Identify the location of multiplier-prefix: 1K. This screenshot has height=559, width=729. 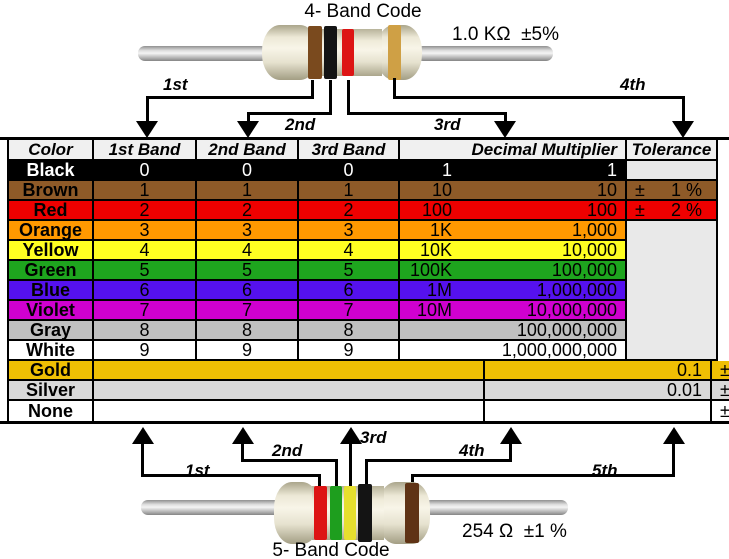
(440, 230).